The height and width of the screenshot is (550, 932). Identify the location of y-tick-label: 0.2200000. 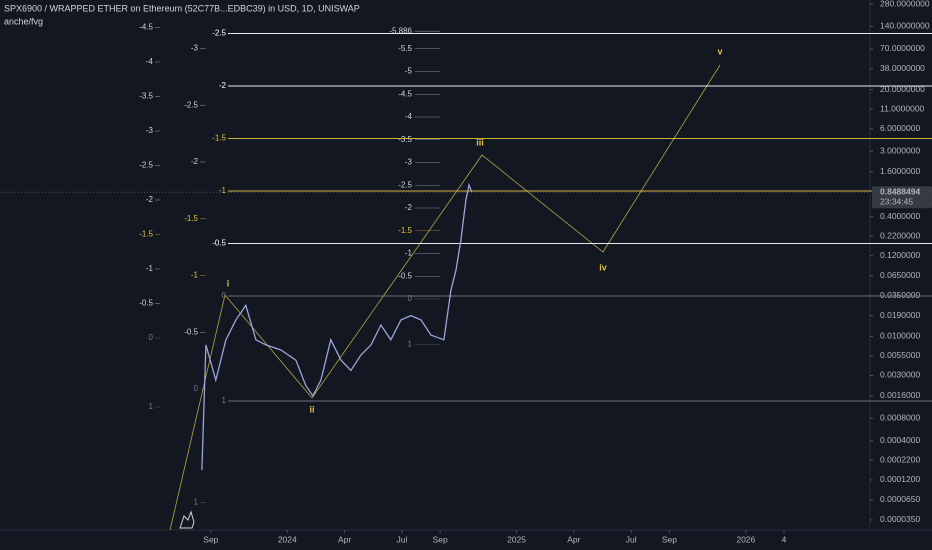
(900, 235).